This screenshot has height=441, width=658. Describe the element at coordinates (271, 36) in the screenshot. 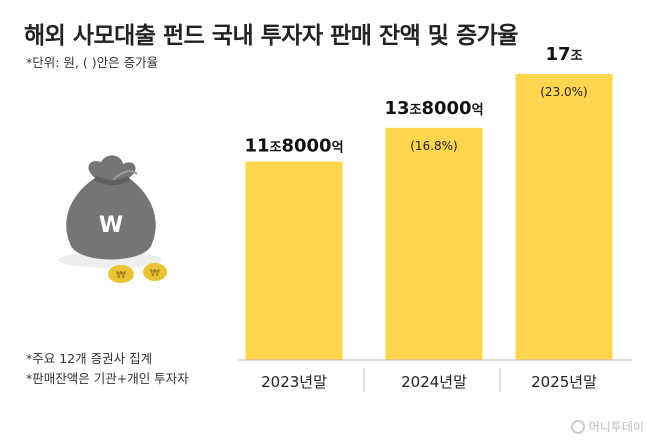

I see `page-title: 해외 사모대출 펀드 국내 투자자 판매 잔액 및 증가율` at that location.